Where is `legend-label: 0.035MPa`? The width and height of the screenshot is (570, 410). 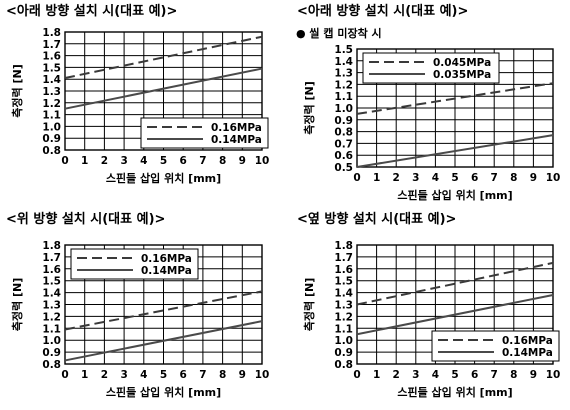 legend-label: 0.035MPa is located at coordinates (462, 75).